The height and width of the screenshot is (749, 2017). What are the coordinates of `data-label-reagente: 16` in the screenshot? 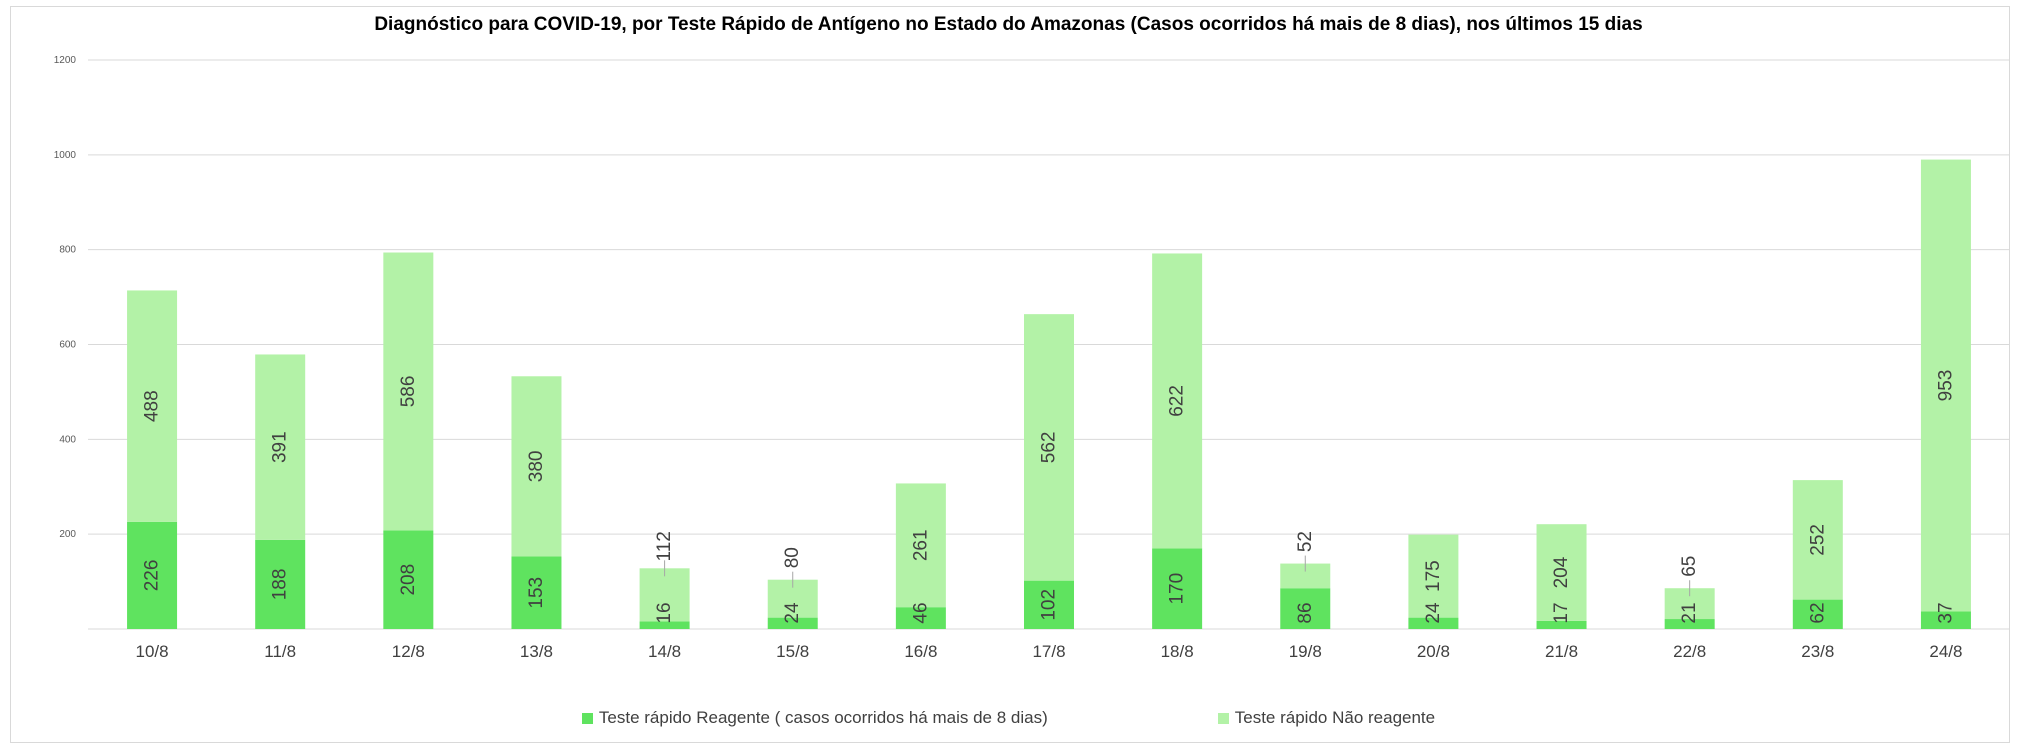 It's located at (664, 612).